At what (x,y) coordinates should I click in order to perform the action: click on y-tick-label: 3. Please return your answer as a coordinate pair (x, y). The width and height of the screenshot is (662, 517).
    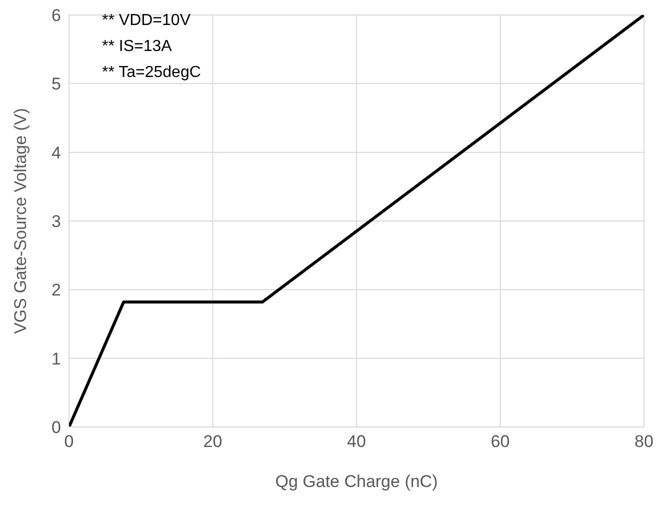
    Looking at the image, I should click on (56, 222).